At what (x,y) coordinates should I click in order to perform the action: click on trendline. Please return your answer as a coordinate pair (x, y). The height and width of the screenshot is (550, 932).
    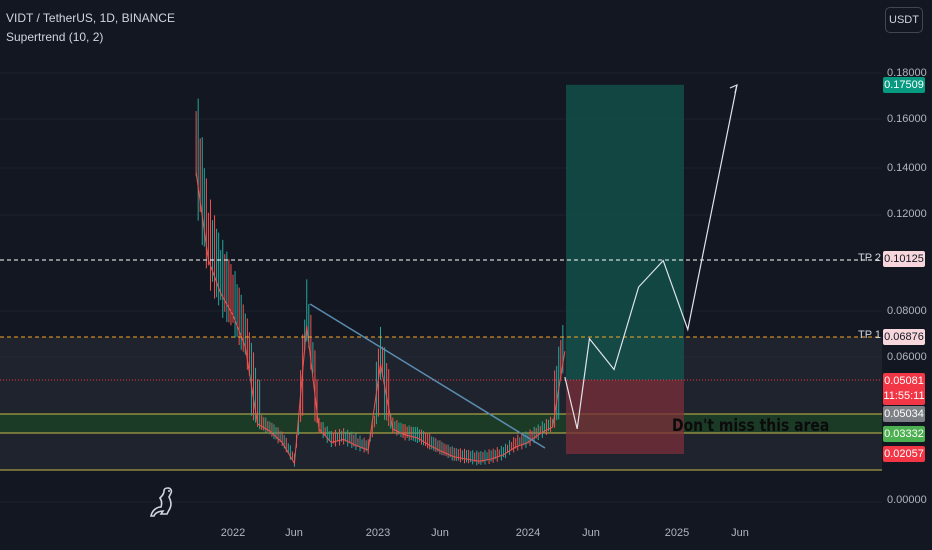
    Looking at the image, I should click on (427, 376).